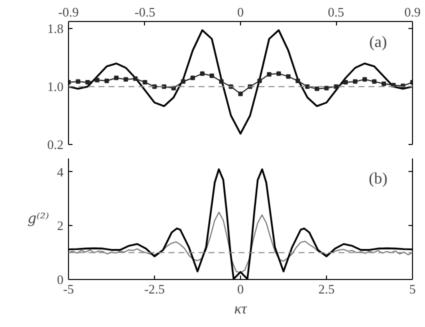 This screenshot has height=327, width=425. I want to click on y-tick-label: 2, so click(60, 226).